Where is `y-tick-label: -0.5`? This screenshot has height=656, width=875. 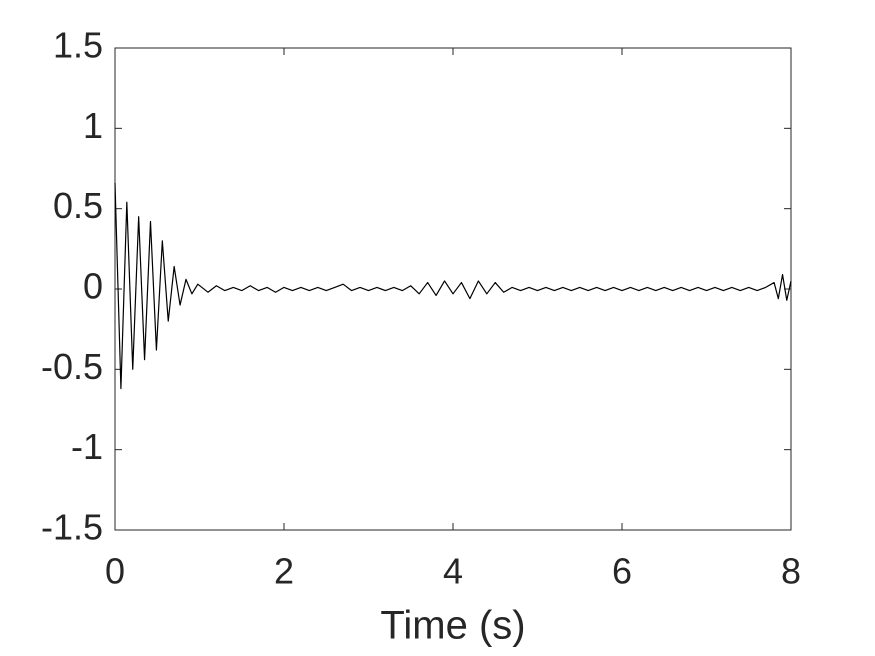 y-tick-label: -0.5 is located at coordinates (72, 366).